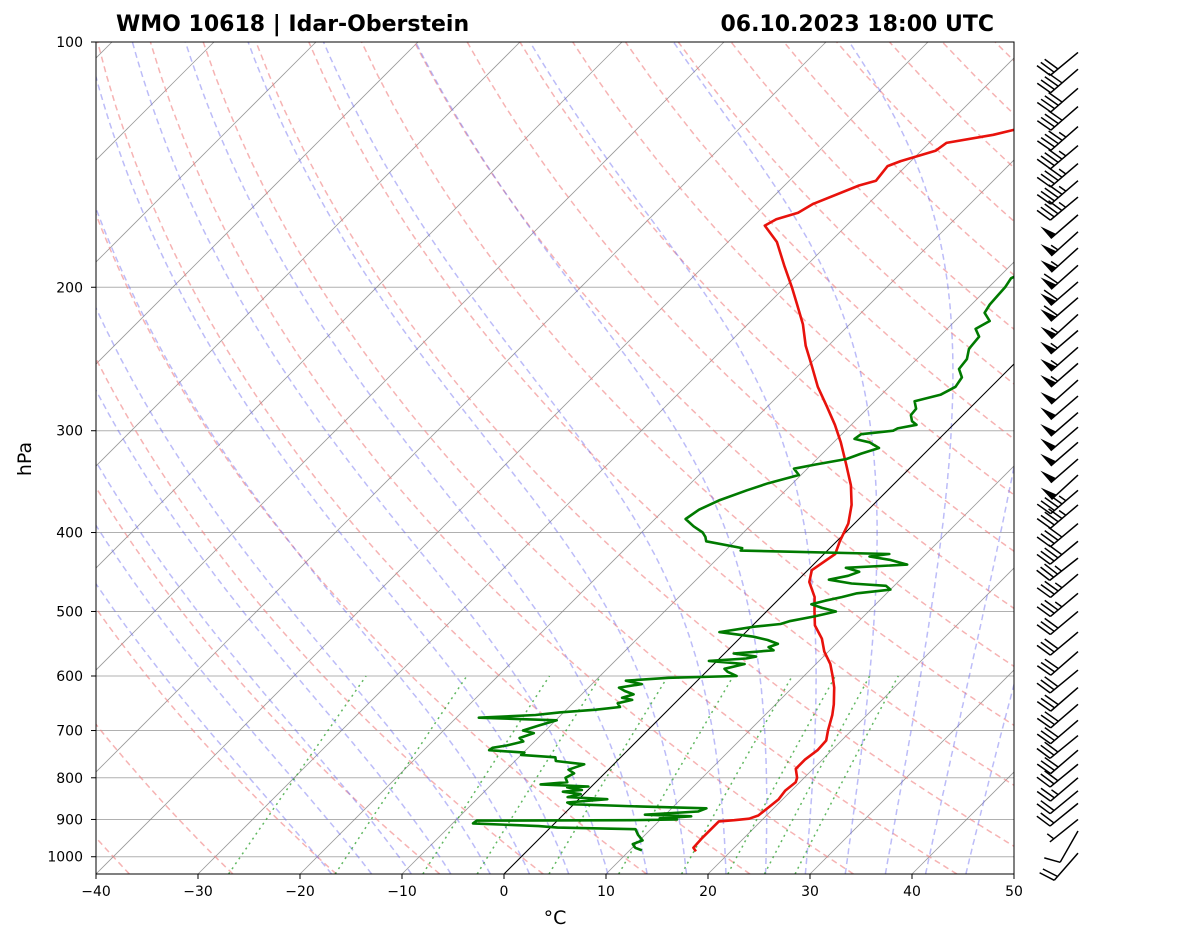 Image resolution: width=1181 pixels, height=941 pixels. What do you see at coordinates (65, 858) in the screenshot?
I see `y-tick-label: 1000` at bounding box center [65, 858].